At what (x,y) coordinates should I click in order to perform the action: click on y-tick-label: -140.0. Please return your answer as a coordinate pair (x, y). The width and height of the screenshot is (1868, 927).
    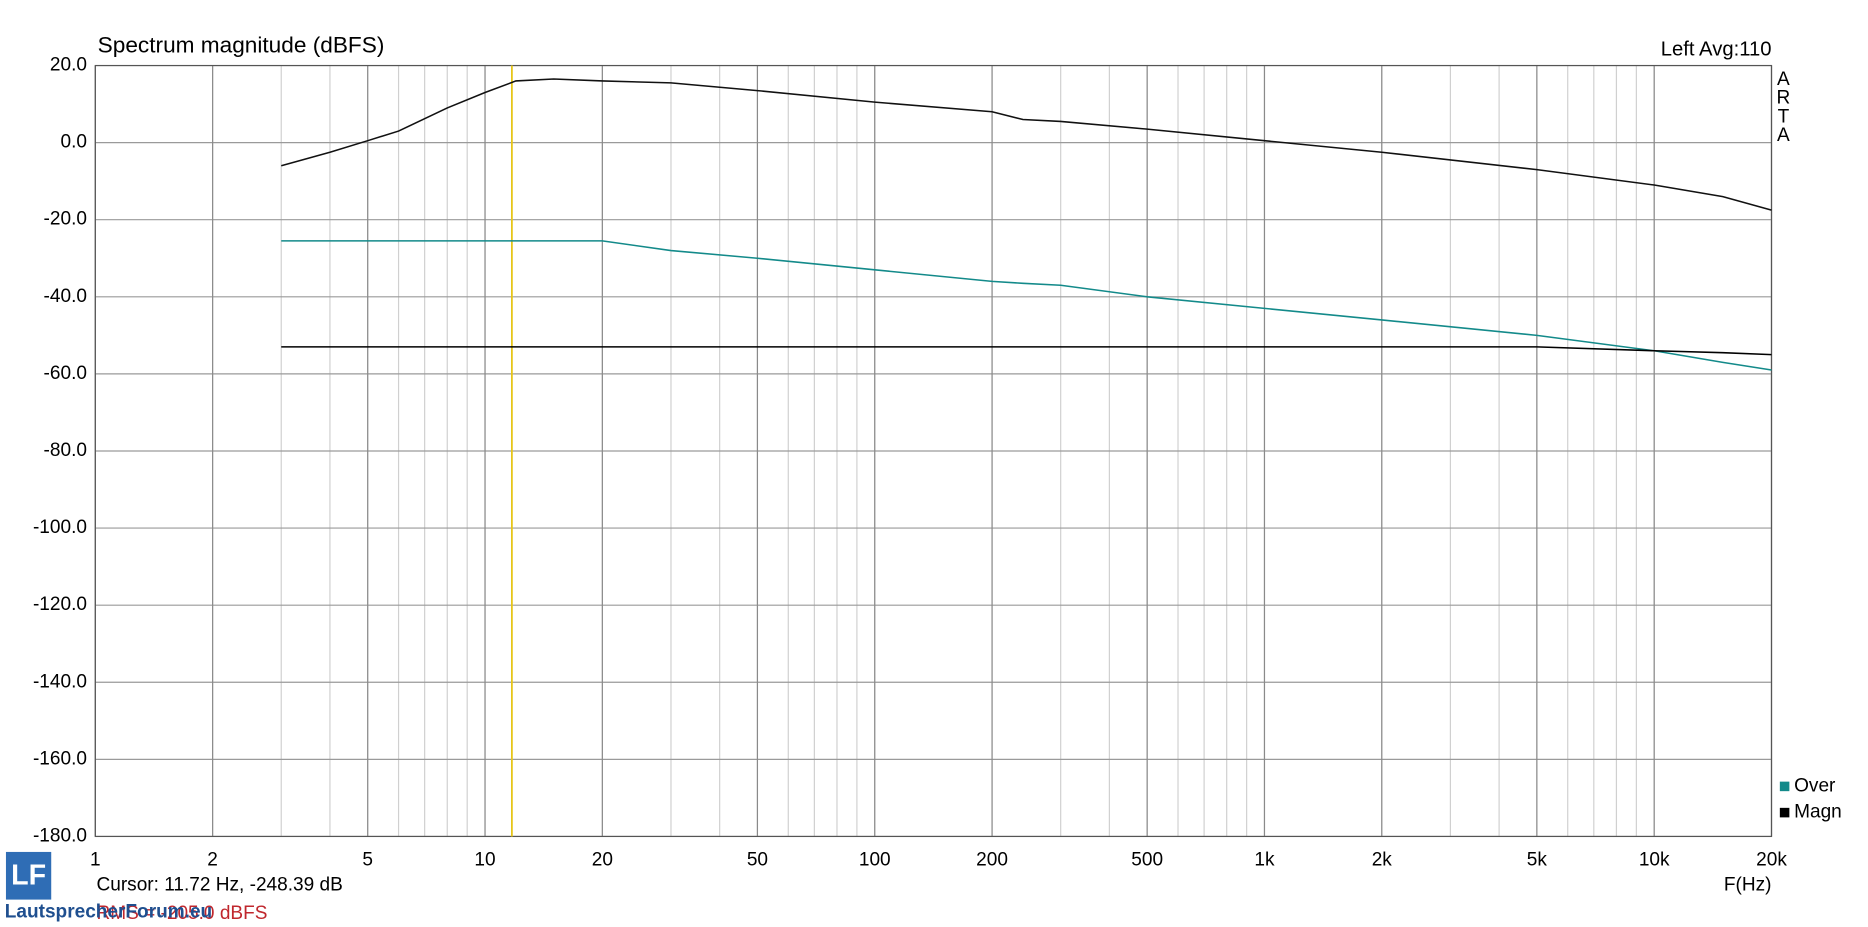
    Looking at the image, I should click on (60, 681).